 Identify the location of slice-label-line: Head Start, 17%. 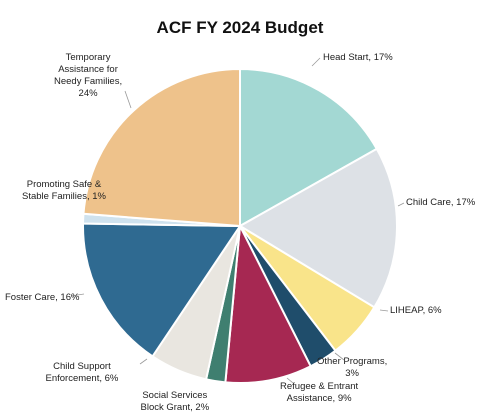
(358, 57).